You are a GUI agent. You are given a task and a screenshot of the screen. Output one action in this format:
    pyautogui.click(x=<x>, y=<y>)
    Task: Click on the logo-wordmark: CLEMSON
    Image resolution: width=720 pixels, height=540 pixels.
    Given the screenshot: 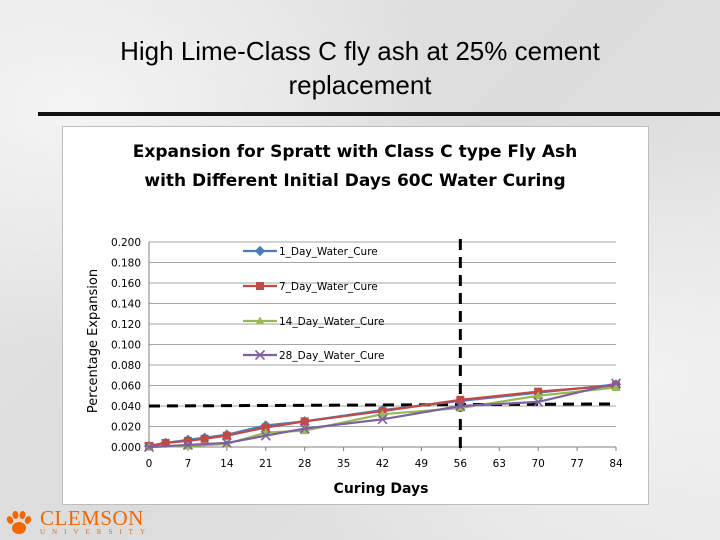 What is the action you would take?
    pyautogui.click(x=92, y=518)
    